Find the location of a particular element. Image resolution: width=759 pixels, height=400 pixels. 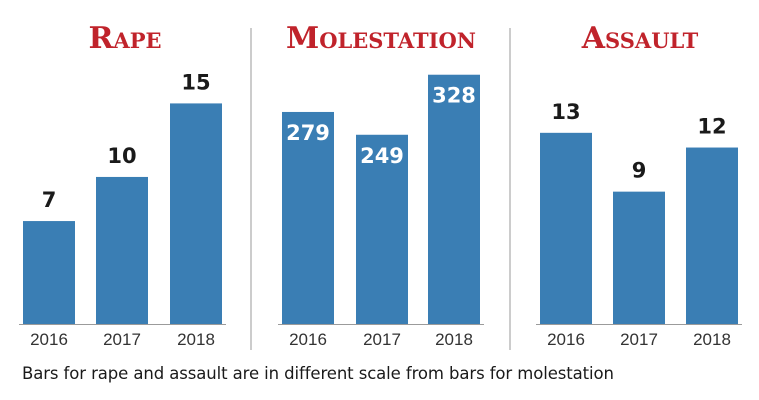

molestation-bar-2017 is located at coordinates (382, 229).